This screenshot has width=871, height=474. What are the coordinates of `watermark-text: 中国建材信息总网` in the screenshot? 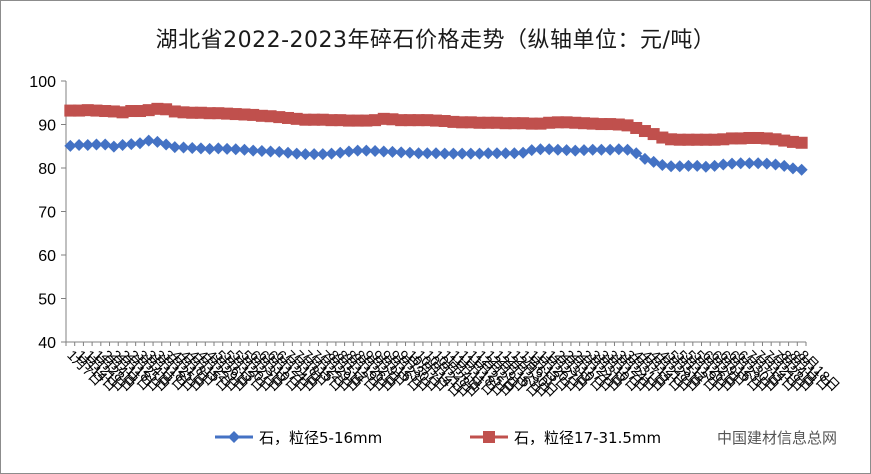 It's located at (776, 437).